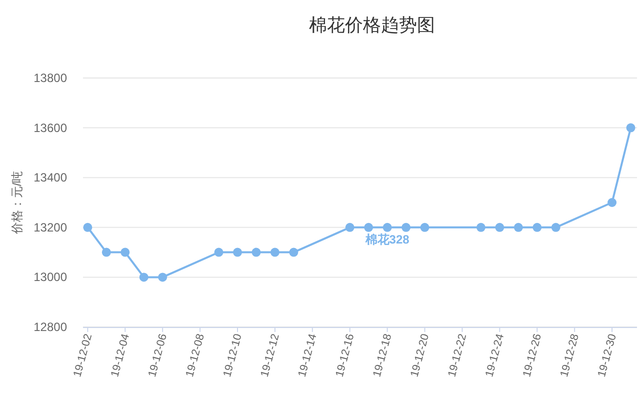 This screenshot has height=407, width=644. I want to click on x-tick-label: 19-12-18, so click(382, 355).